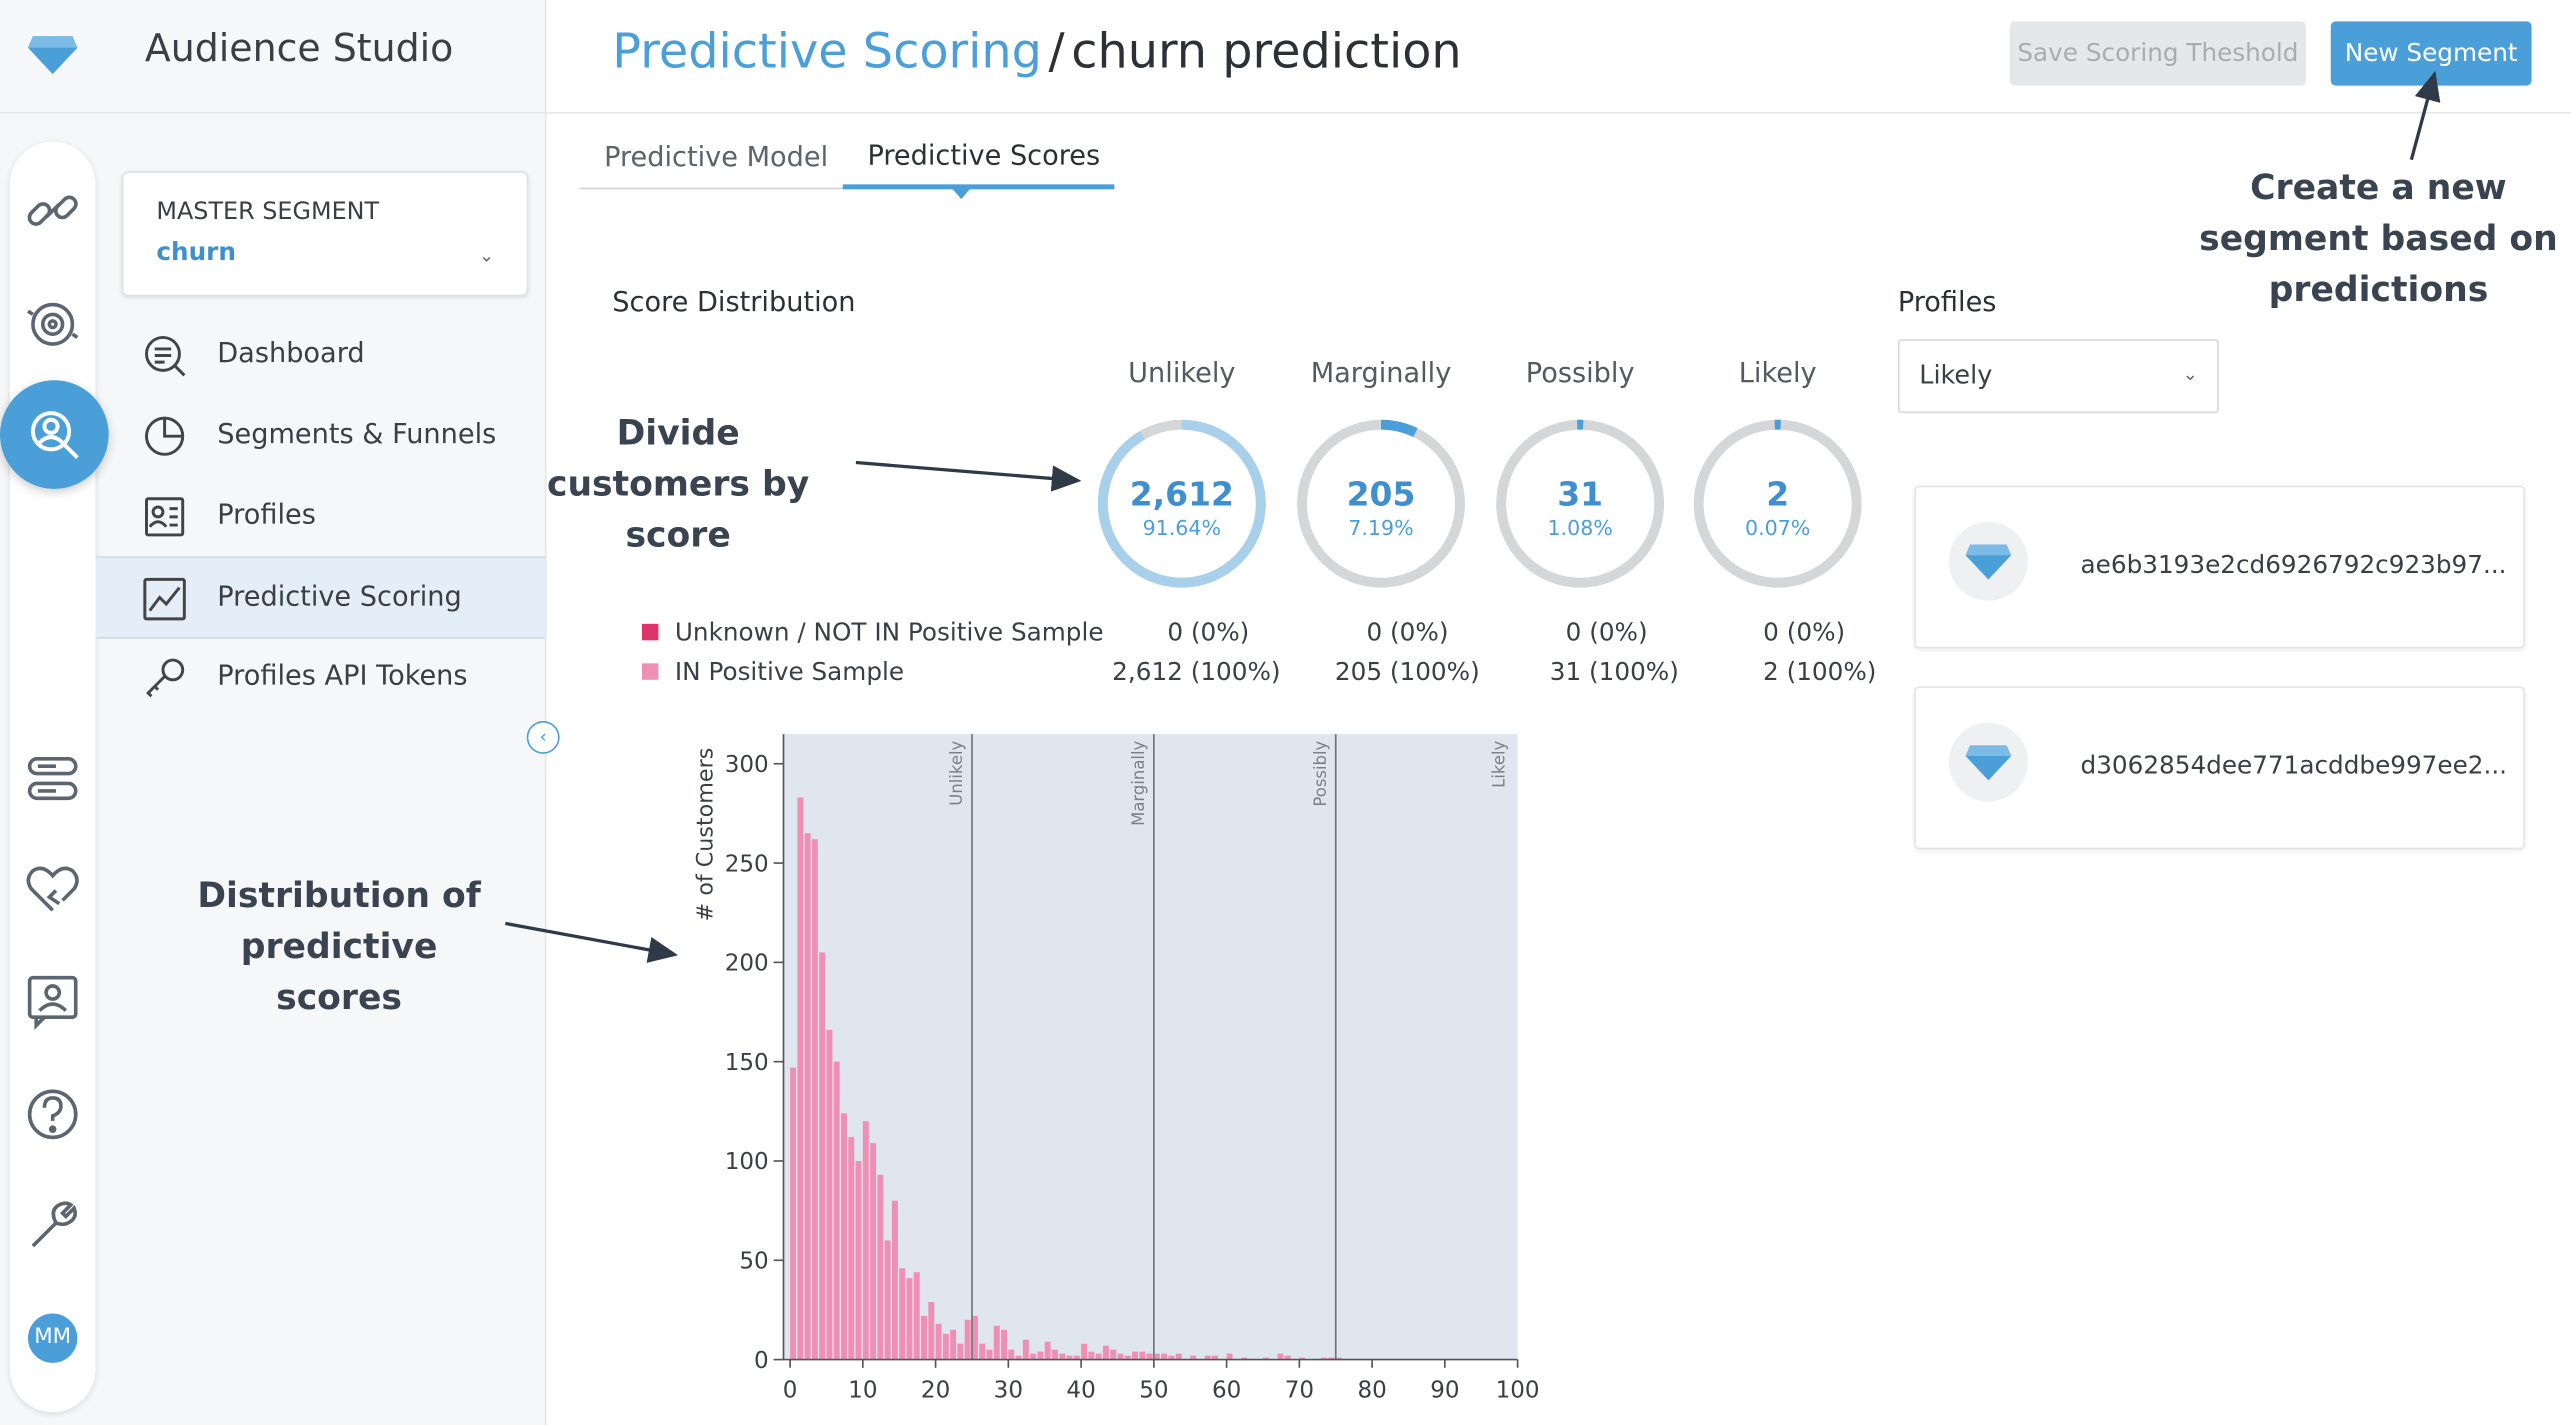 This screenshot has height=1425, width=2571. What do you see at coordinates (734, 302) in the screenshot?
I see `score-distribution-title: Score Distribution` at bounding box center [734, 302].